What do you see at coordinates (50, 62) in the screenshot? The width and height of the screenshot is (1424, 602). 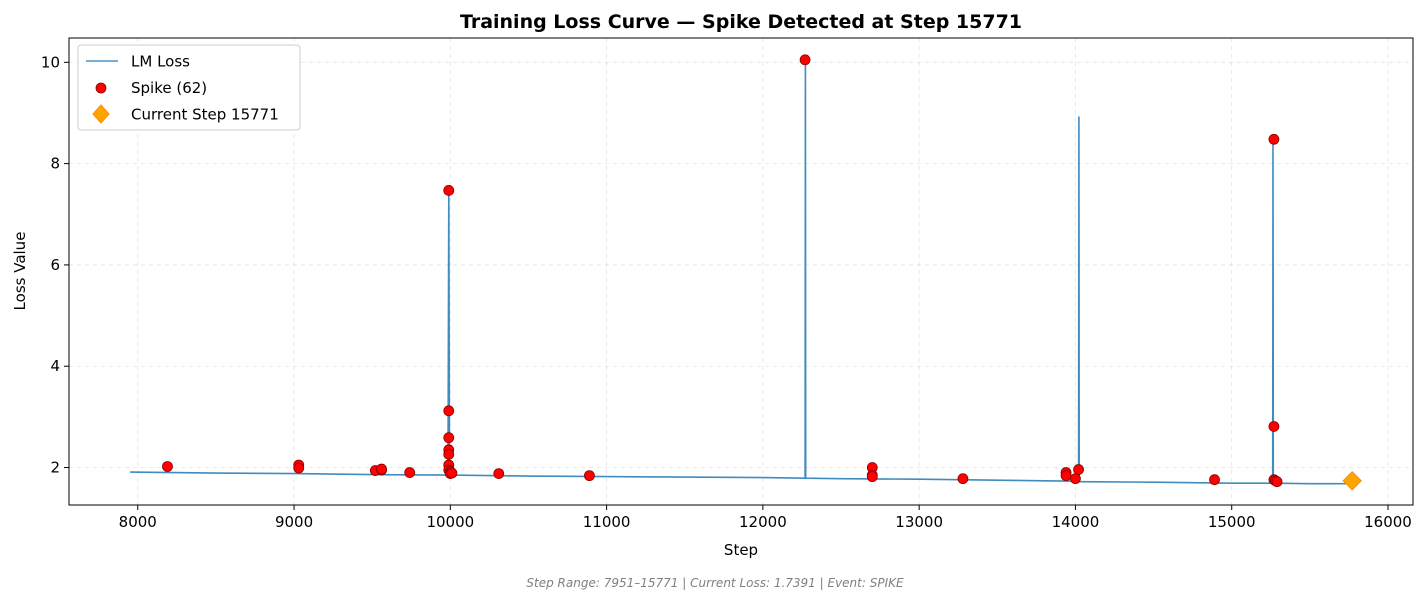 I see `y-tick-label: 10` at bounding box center [50, 62].